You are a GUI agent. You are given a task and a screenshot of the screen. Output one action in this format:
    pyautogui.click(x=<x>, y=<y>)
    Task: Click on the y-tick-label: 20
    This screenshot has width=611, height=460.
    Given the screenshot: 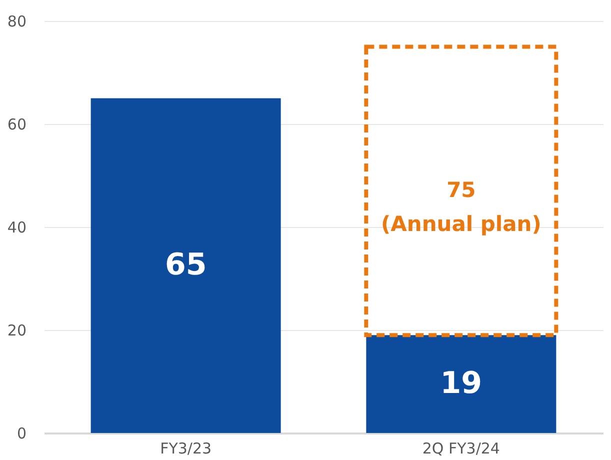 What is the action you would take?
    pyautogui.click(x=16, y=331)
    